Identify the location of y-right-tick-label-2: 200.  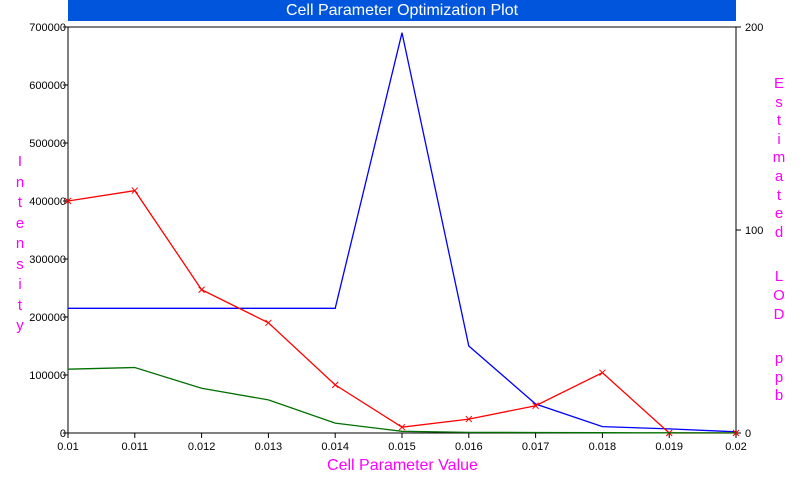
(754, 28).